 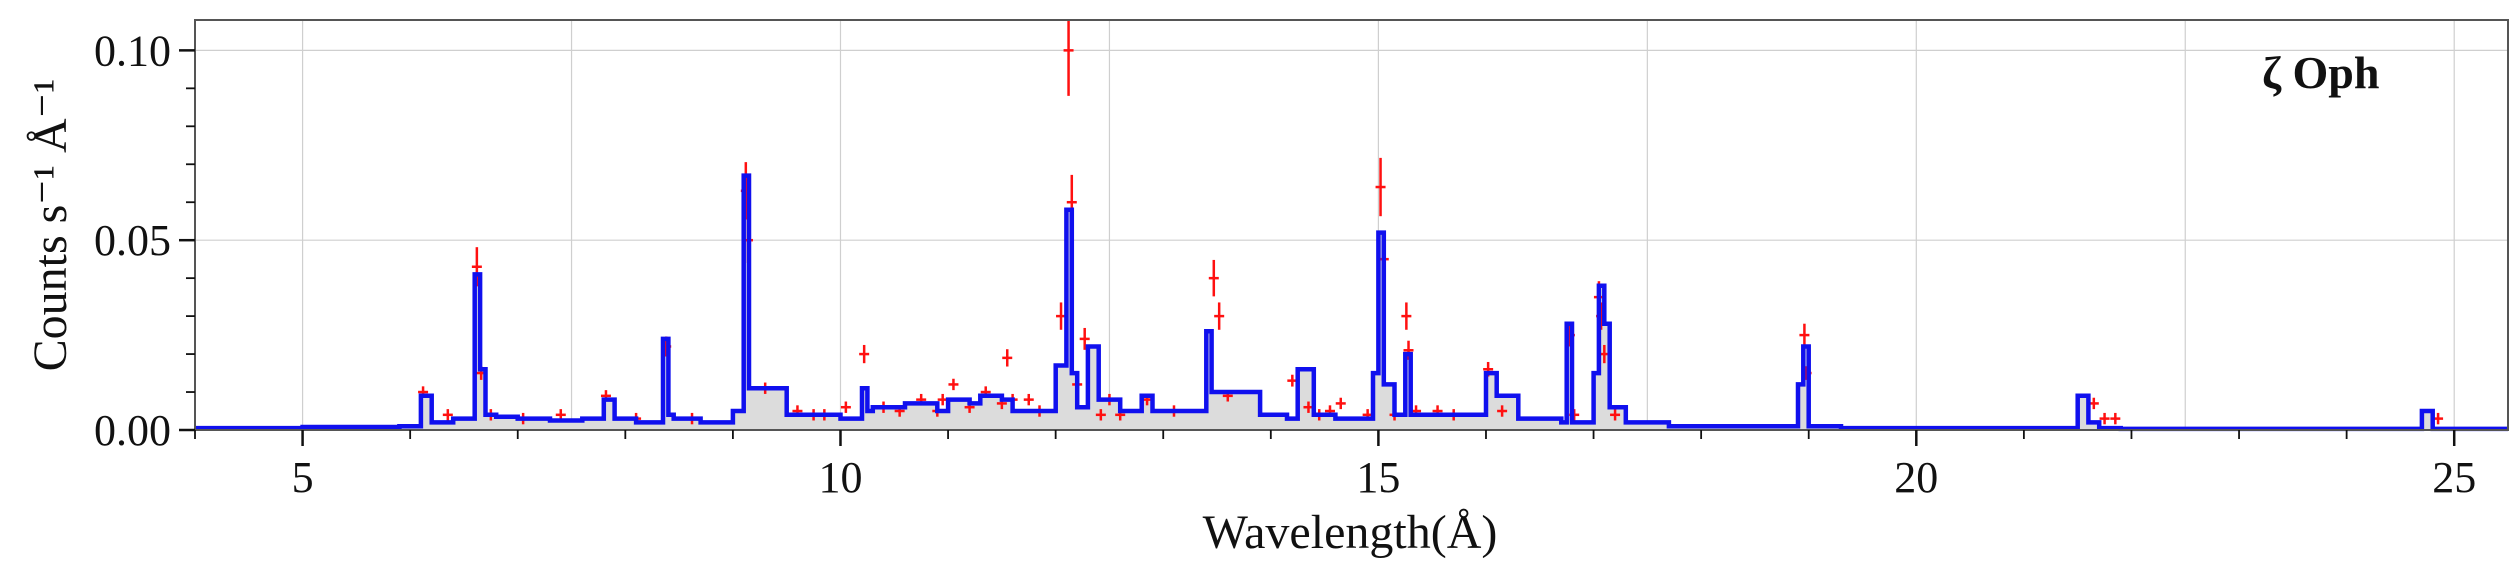 What do you see at coordinates (1350, 532) in the screenshot?
I see `x-axis-label: Wavelength(Å)` at bounding box center [1350, 532].